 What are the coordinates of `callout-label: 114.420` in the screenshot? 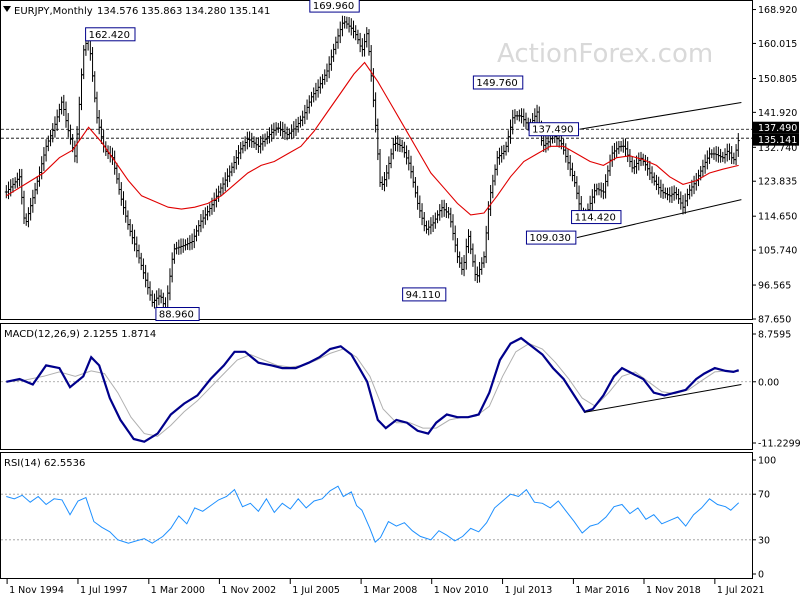 It's located at (595, 218).